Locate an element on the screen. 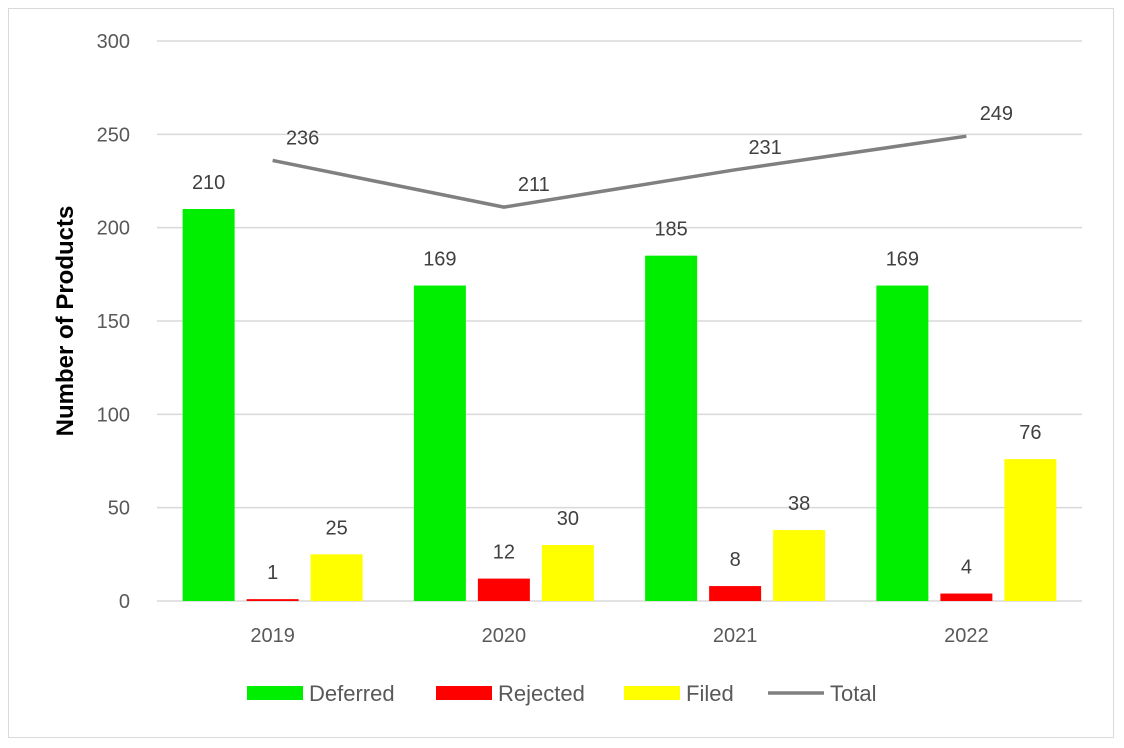 Image resolution: width=1124 pixels, height=748 pixels. legend-label-filed: Filed is located at coordinates (710, 693).